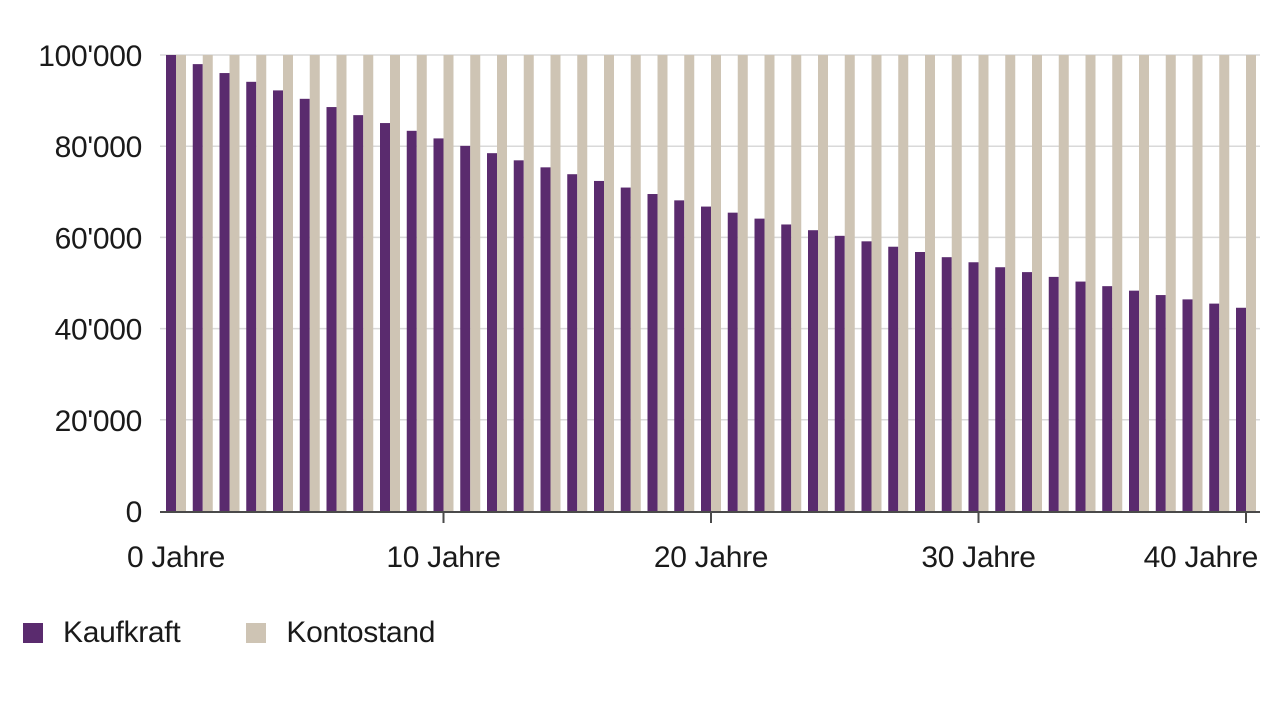 The image size is (1280, 719). What do you see at coordinates (978, 557) in the screenshot?
I see `x-axis-label: 30 Jahre` at bounding box center [978, 557].